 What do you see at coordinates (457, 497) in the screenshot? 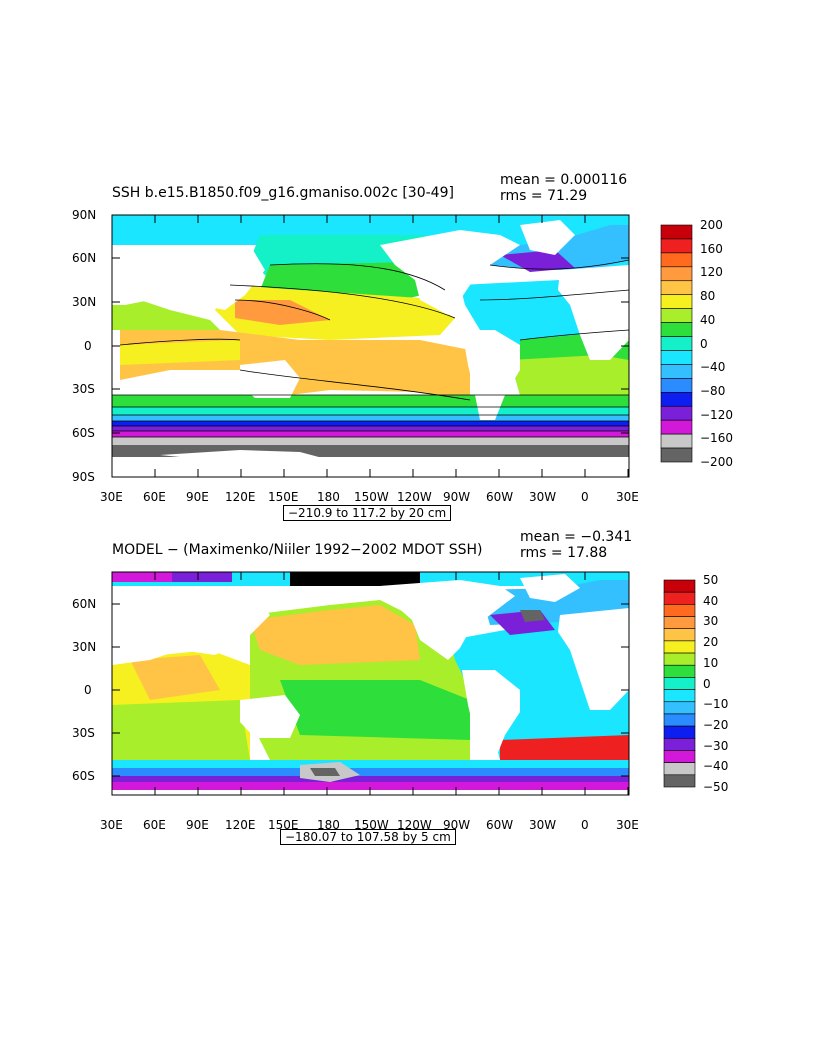
I see `panel-1-lon-label: 90W` at bounding box center [457, 497].